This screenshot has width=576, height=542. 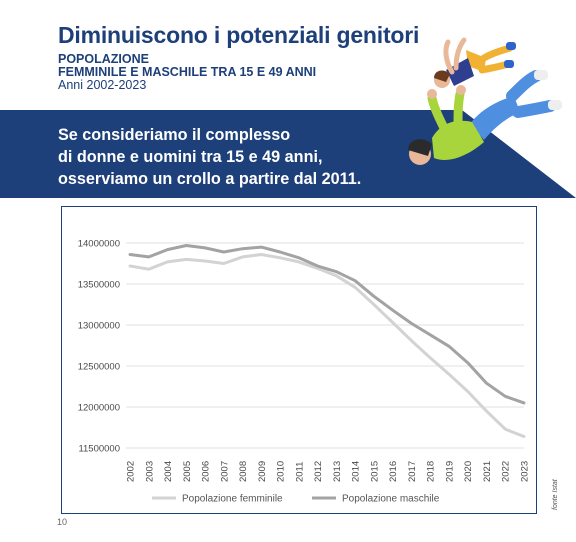 What do you see at coordinates (187, 72) in the screenshot?
I see `subtitle-line-2: FEMMINILE E MASCHILE TRA 15 E 49 ANNI` at bounding box center [187, 72].